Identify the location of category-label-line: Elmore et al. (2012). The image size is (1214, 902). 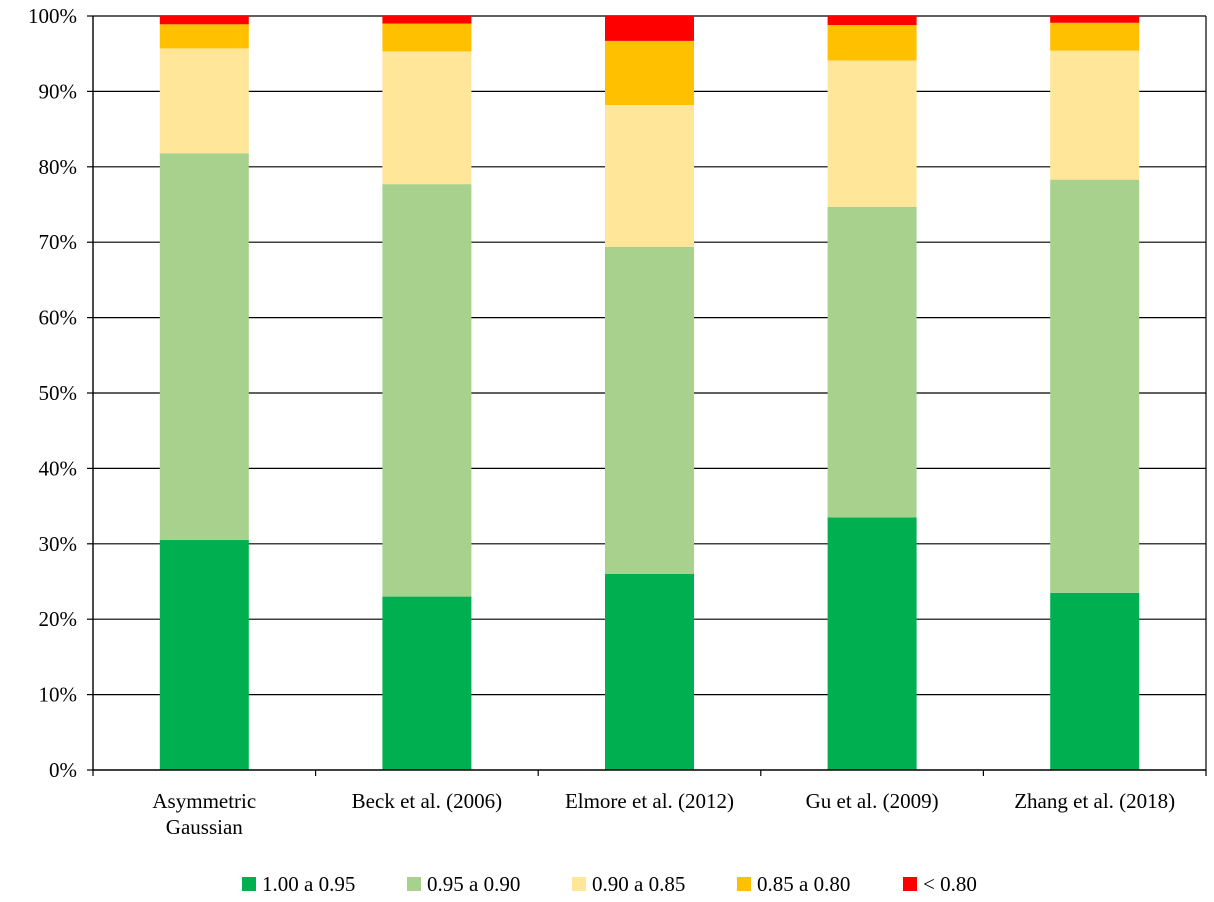
(649, 801).